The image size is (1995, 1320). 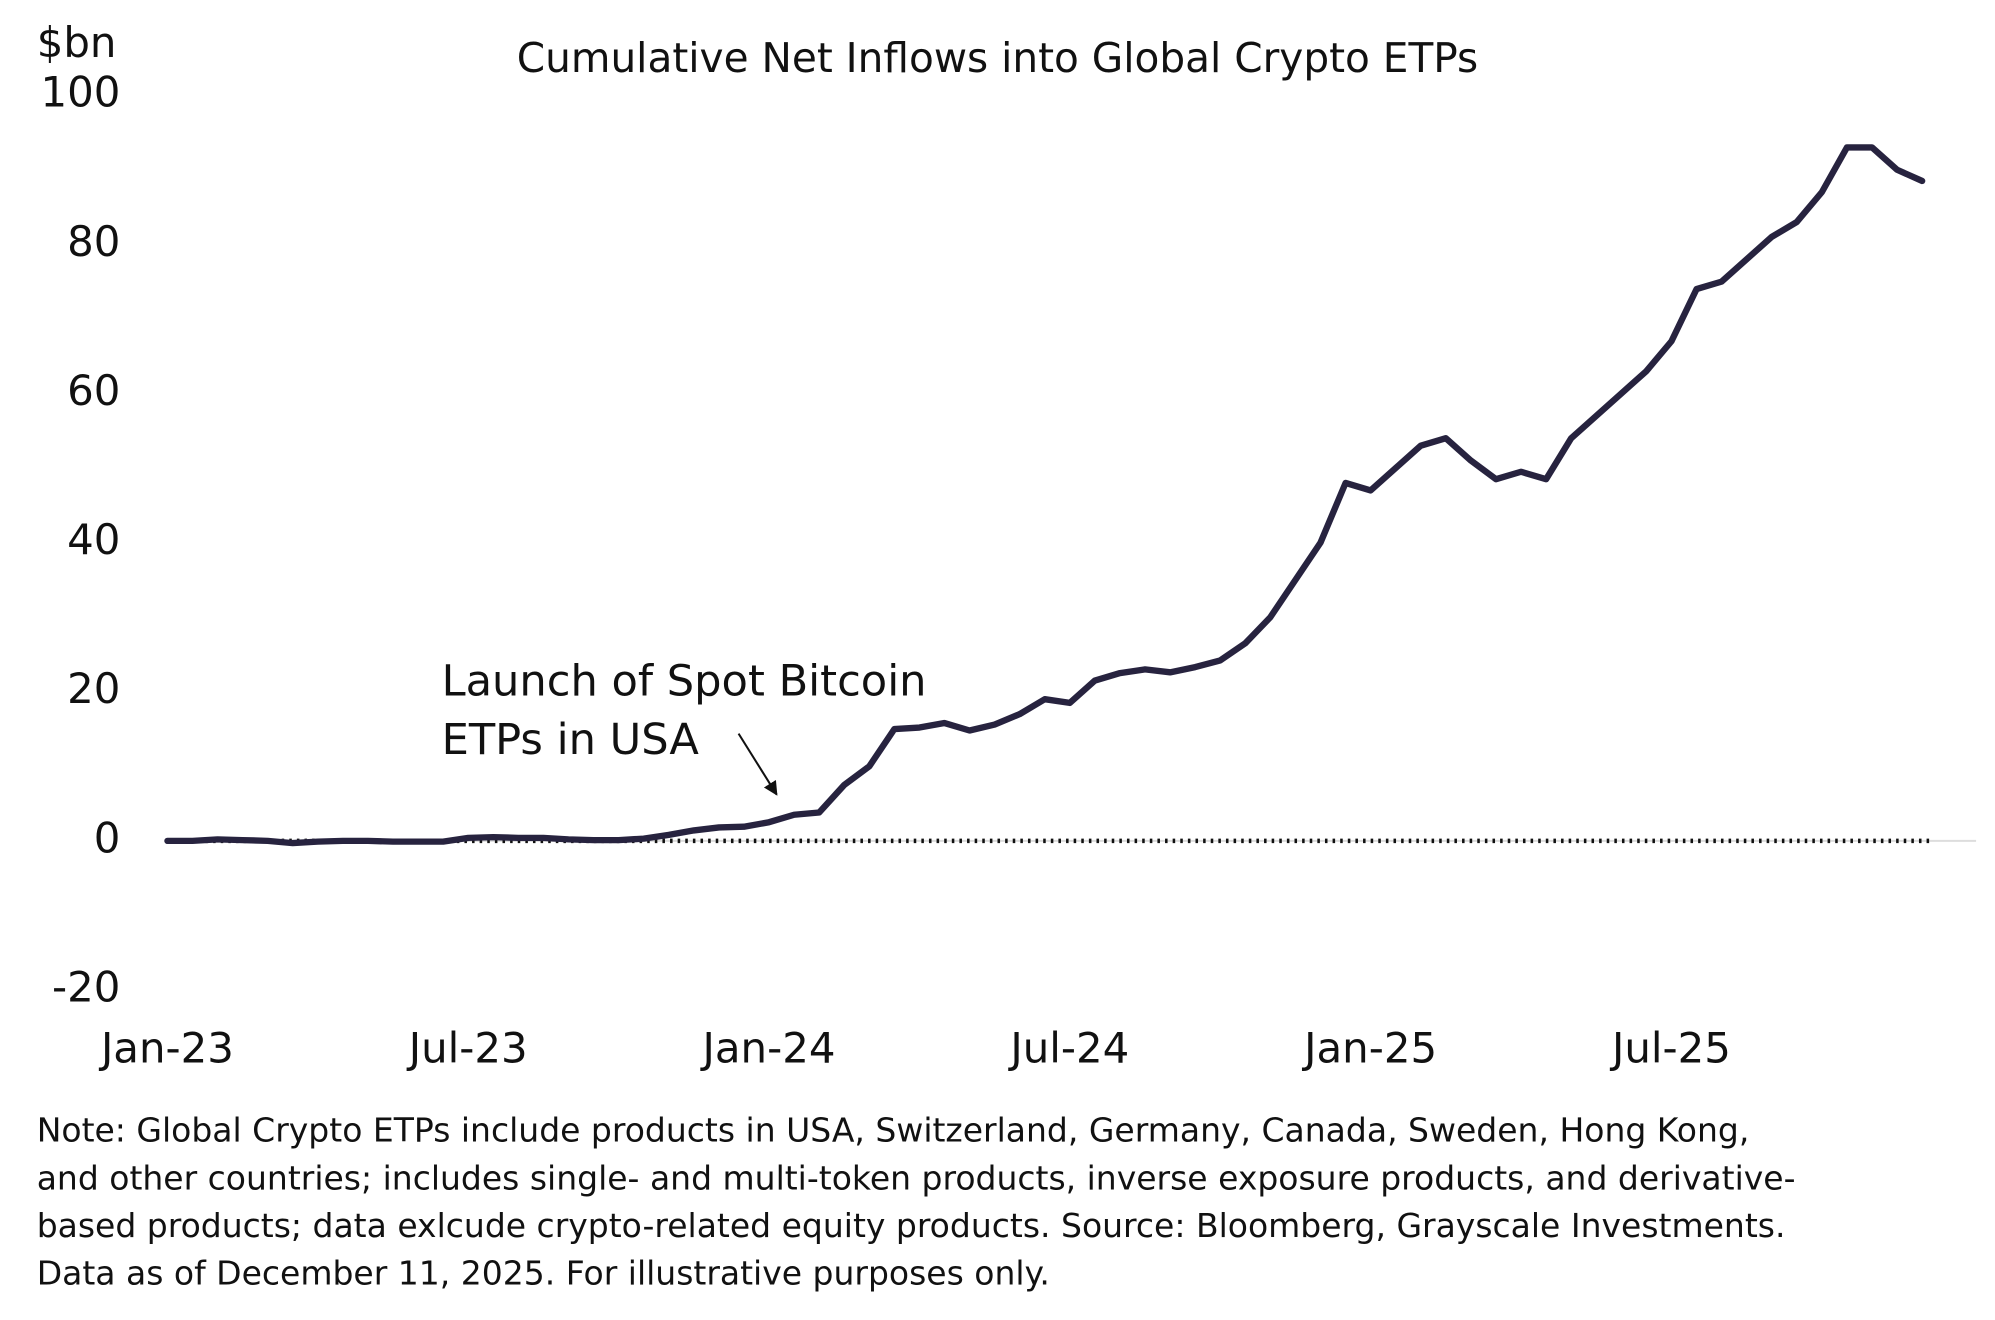 What do you see at coordinates (467, 1047) in the screenshot?
I see `x-tick-label: Jul-23` at bounding box center [467, 1047].